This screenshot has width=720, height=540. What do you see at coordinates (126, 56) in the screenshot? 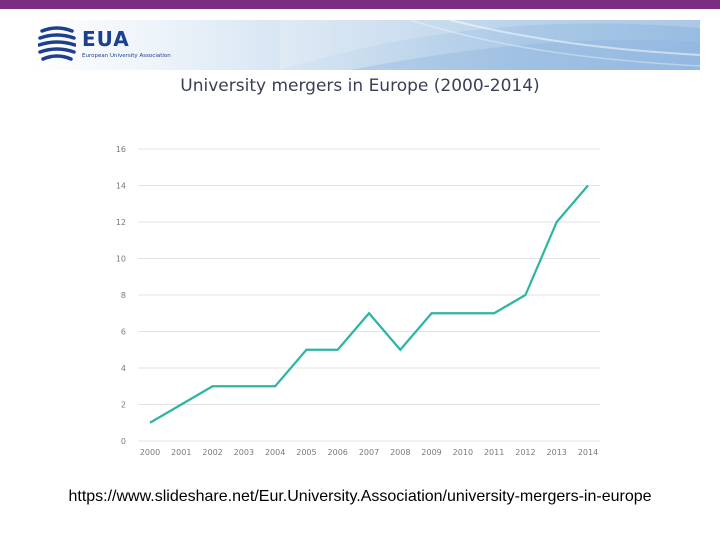
I see `logo-subtitle: European University Association` at bounding box center [126, 56].